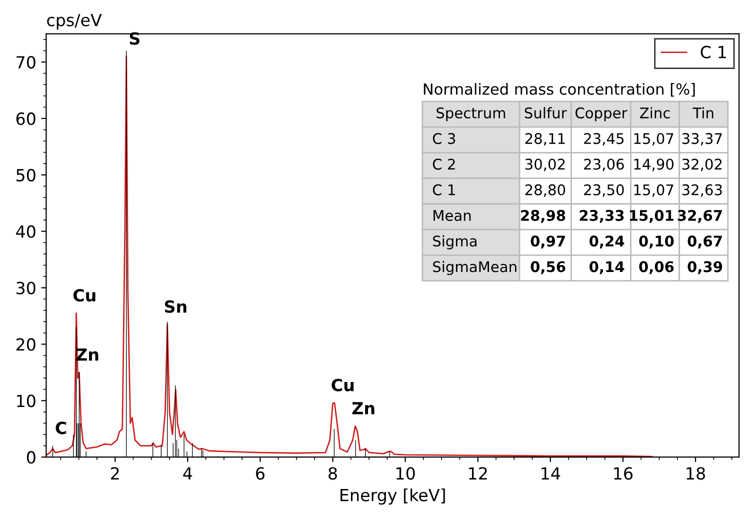 The height and width of the screenshot is (520, 745). What do you see at coordinates (332, 473) in the screenshot?
I see `x-tick-label: 8` at bounding box center [332, 473].